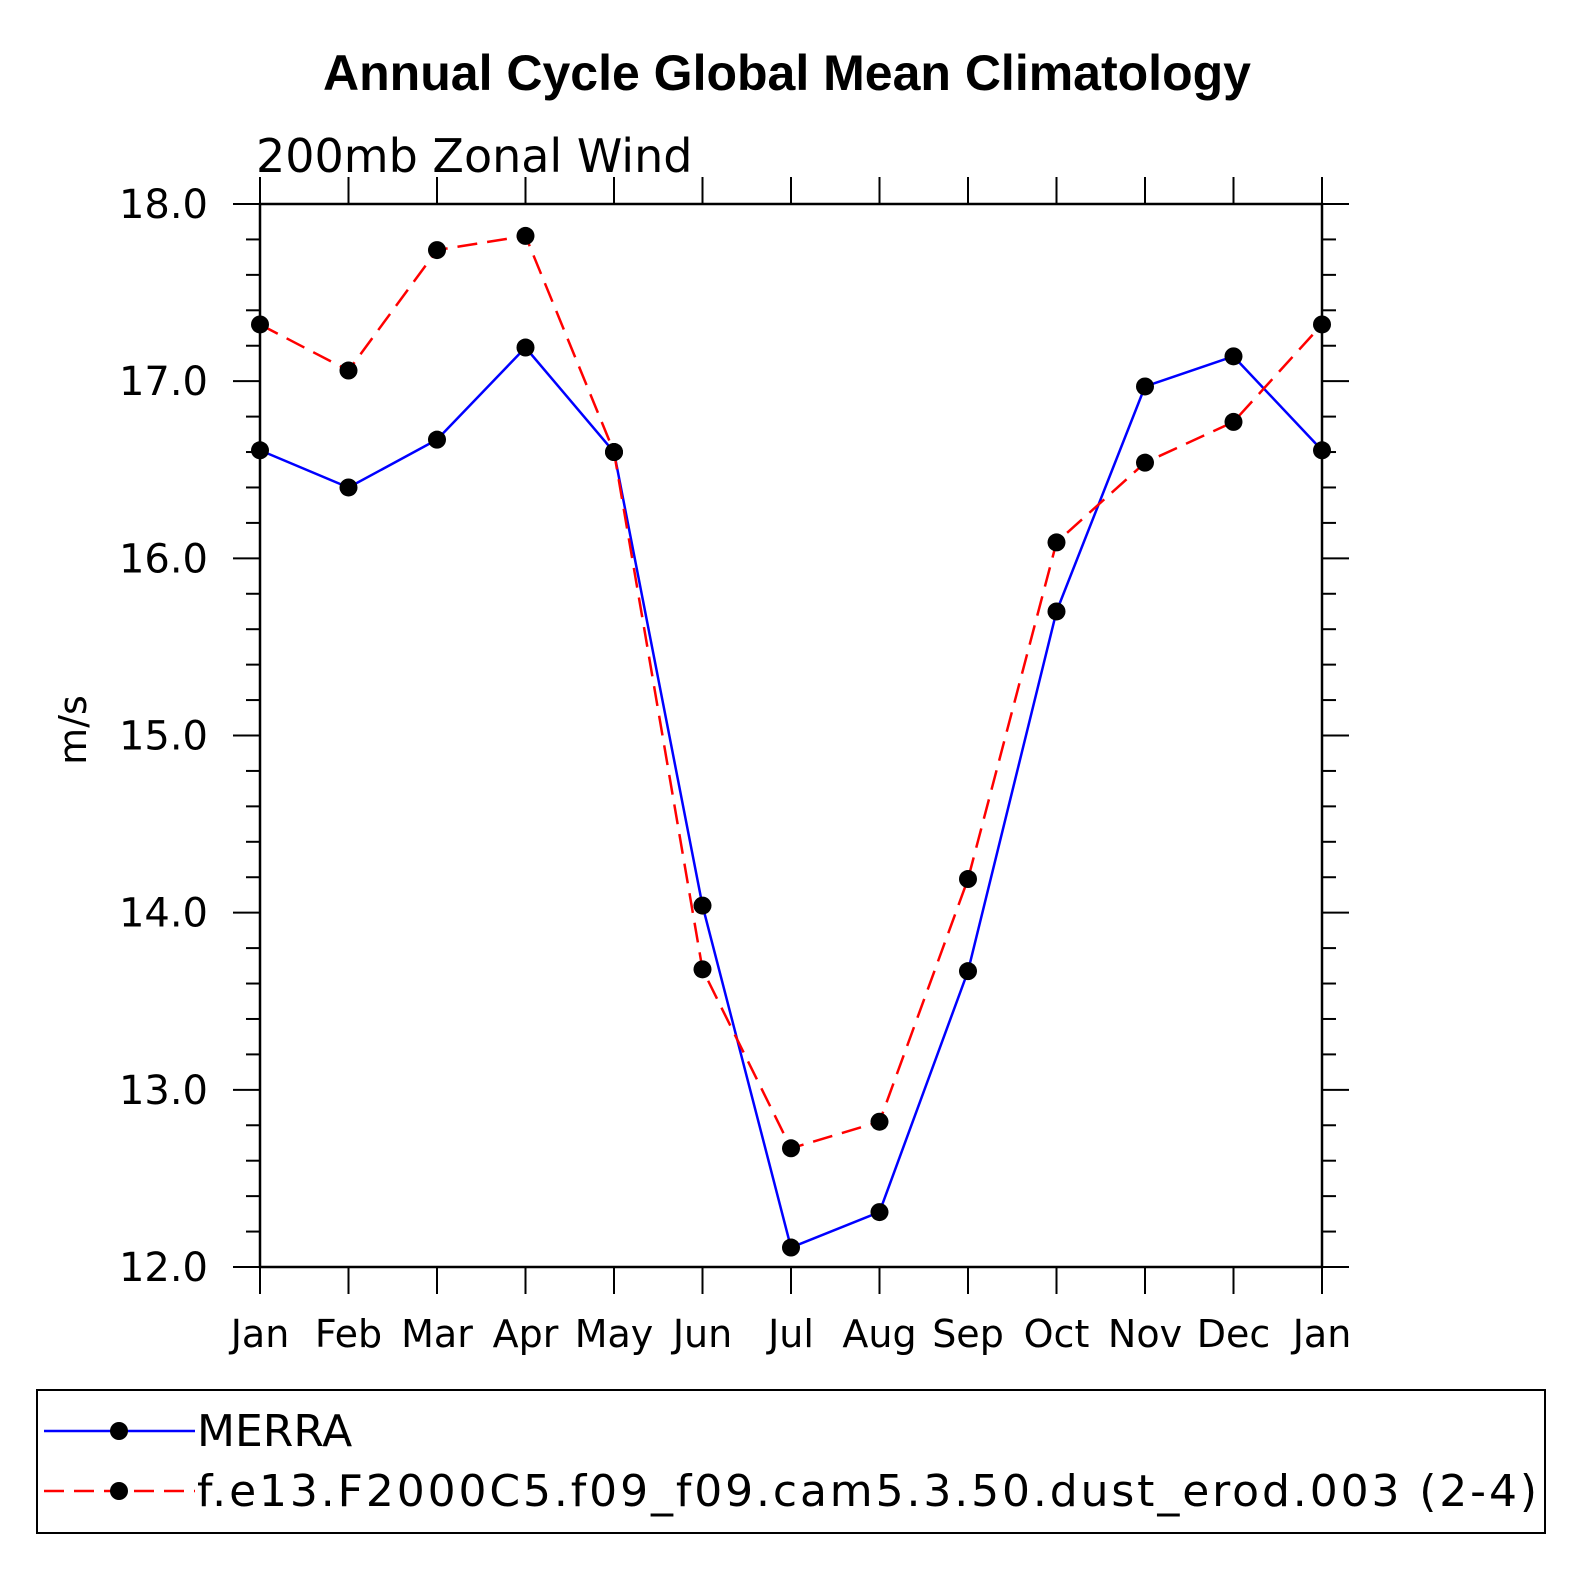 The width and height of the screenshot is (1574, 1574). What do you see at coordinates (274, 1431) in the screenshot?
I see `legend-label-0: MERRA` at bounding box center [274, 1431].